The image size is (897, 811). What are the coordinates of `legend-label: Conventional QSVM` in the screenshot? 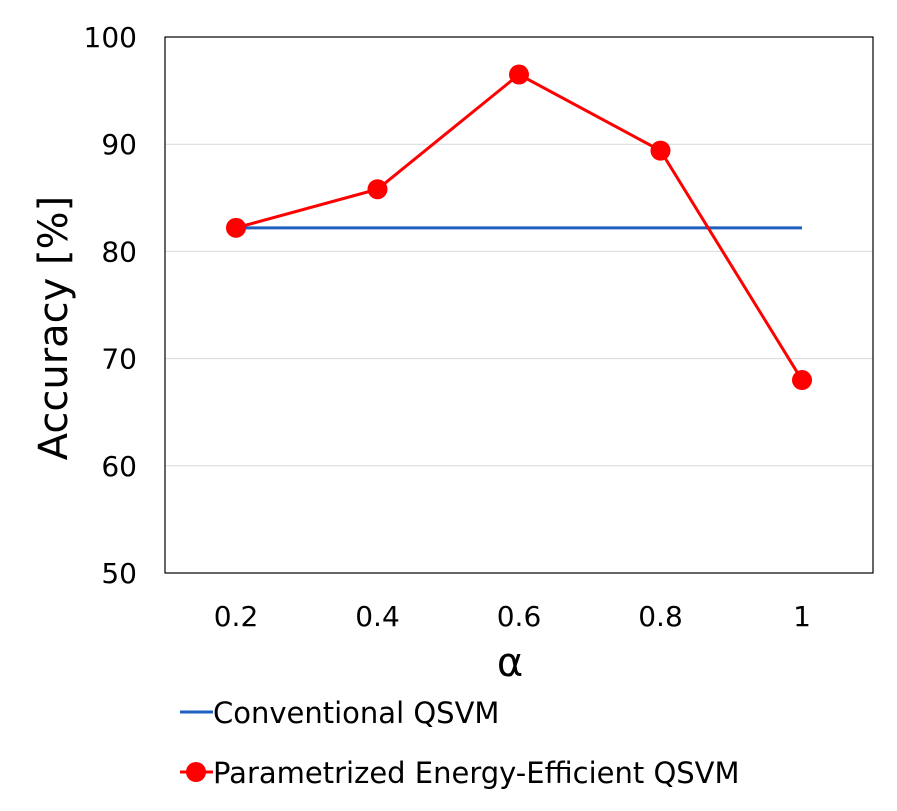 It's located at (356, 713).